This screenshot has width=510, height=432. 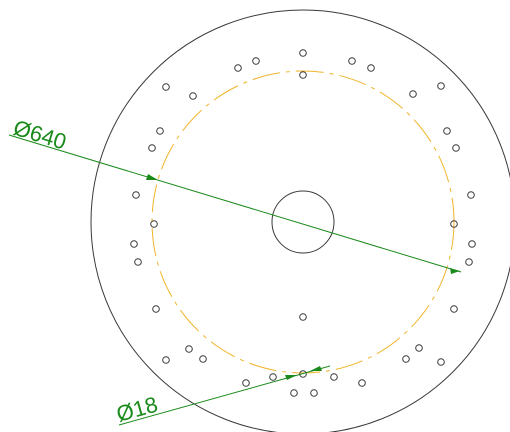 I want to click on dimension-arrow-end, so click(x=455, y=271).